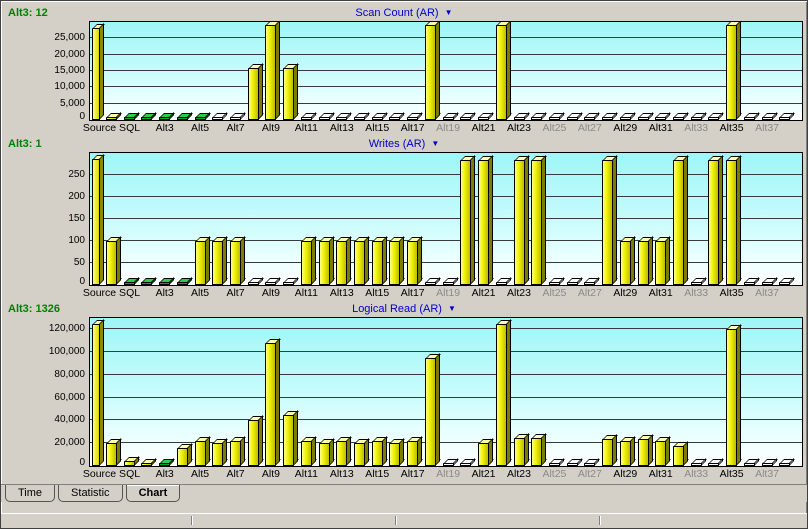 The width and height of the screenshot is (808, 529). I want to click on bar-alt13-side-face, so click(348, 260).